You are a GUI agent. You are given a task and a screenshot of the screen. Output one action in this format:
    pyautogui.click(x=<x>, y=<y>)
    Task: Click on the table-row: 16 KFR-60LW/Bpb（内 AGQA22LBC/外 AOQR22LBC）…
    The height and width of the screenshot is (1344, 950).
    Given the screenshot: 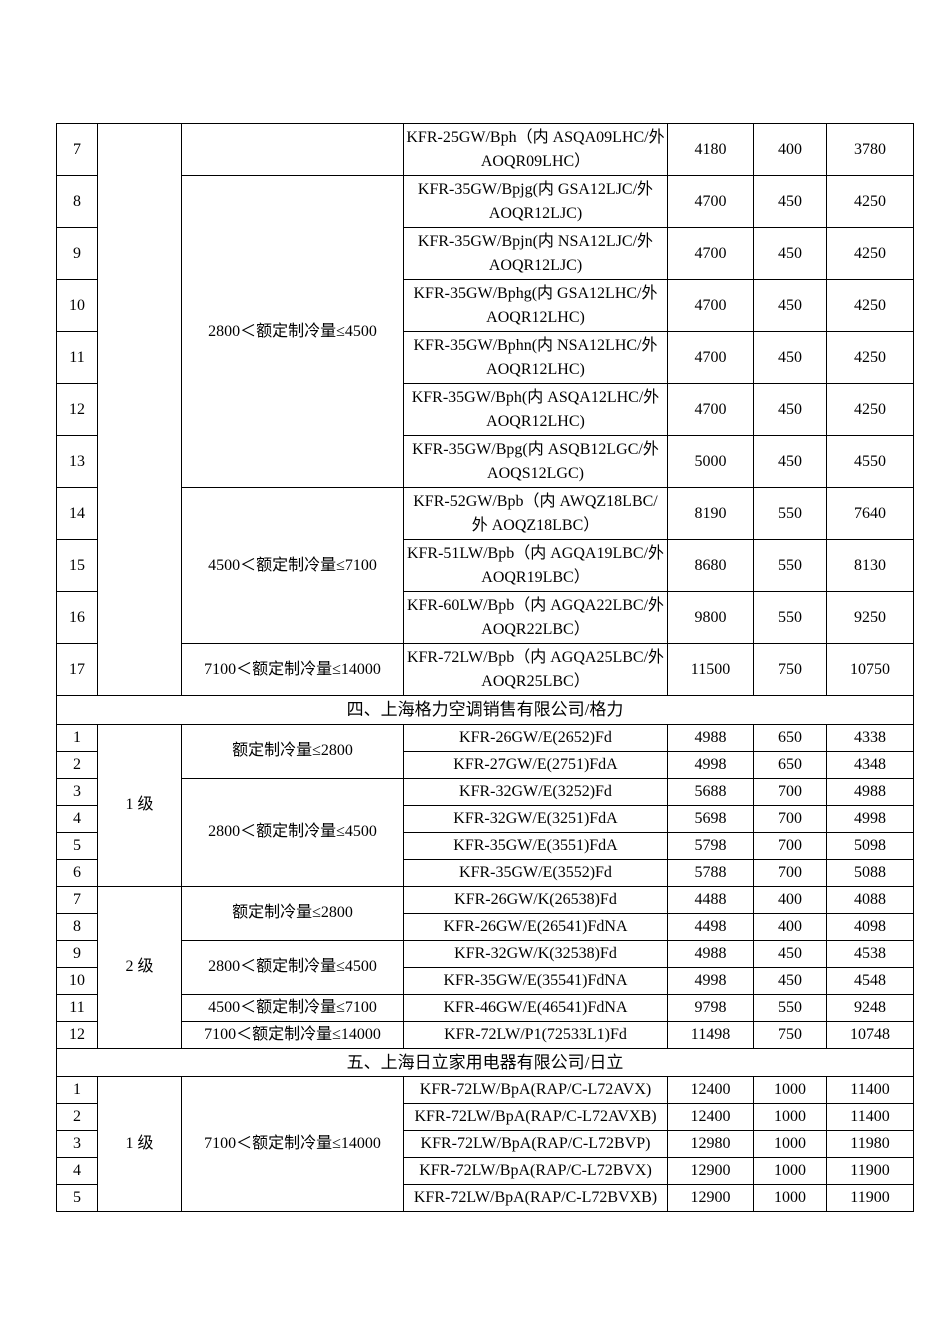 What is the action you would take?
    pyautogui.click(x=485, y=617)
    